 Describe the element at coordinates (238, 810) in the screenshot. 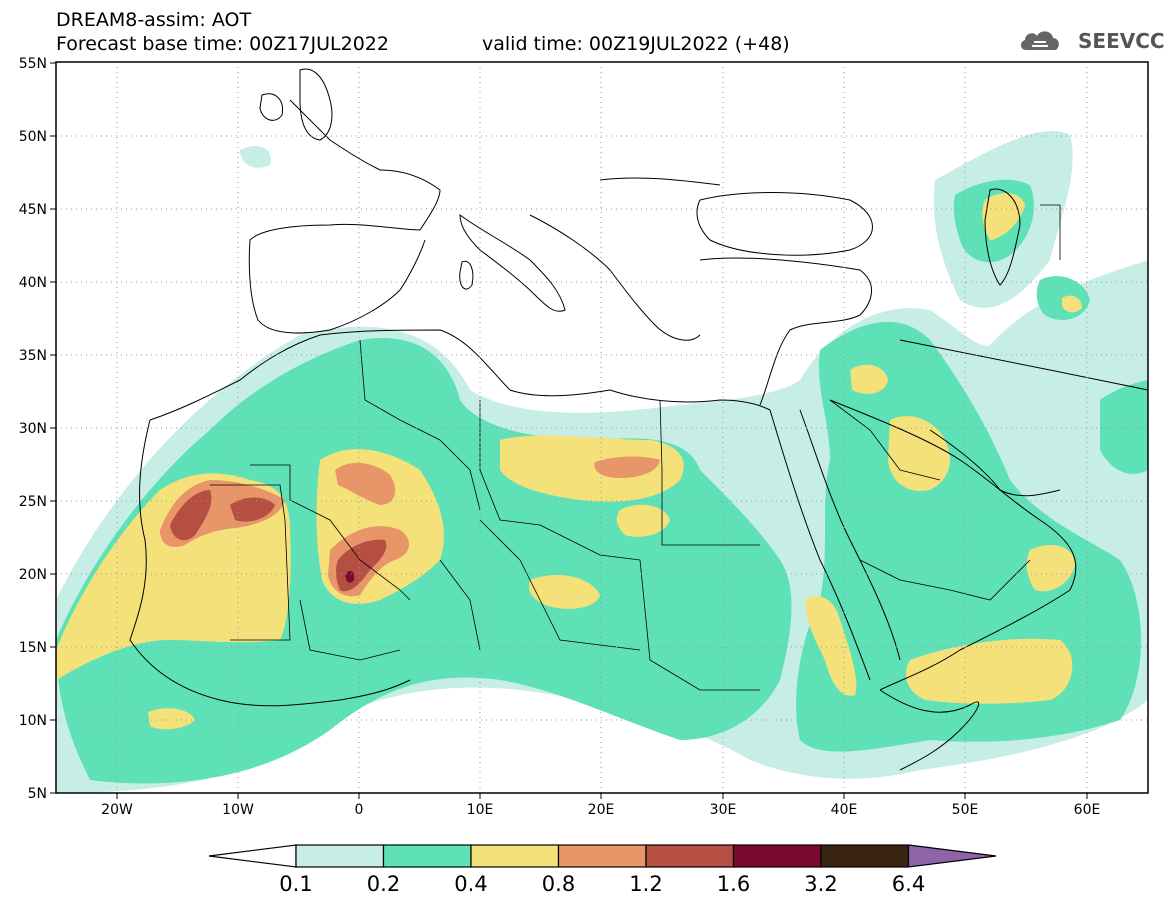

I see `lon-tick-label: 10W` at that location.